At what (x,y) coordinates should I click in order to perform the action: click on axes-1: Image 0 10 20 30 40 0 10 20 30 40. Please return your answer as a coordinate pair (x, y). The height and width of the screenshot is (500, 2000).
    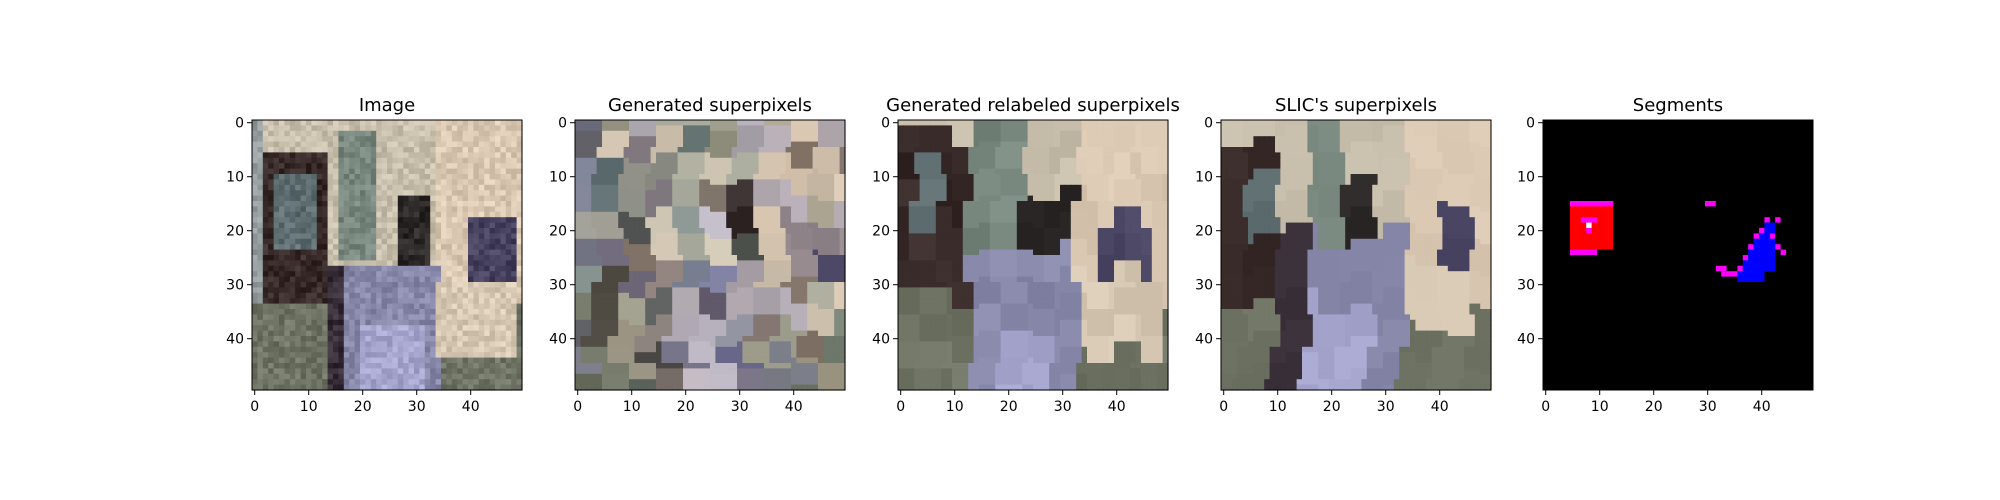
    Looking at the image, I should click on (374, 255).